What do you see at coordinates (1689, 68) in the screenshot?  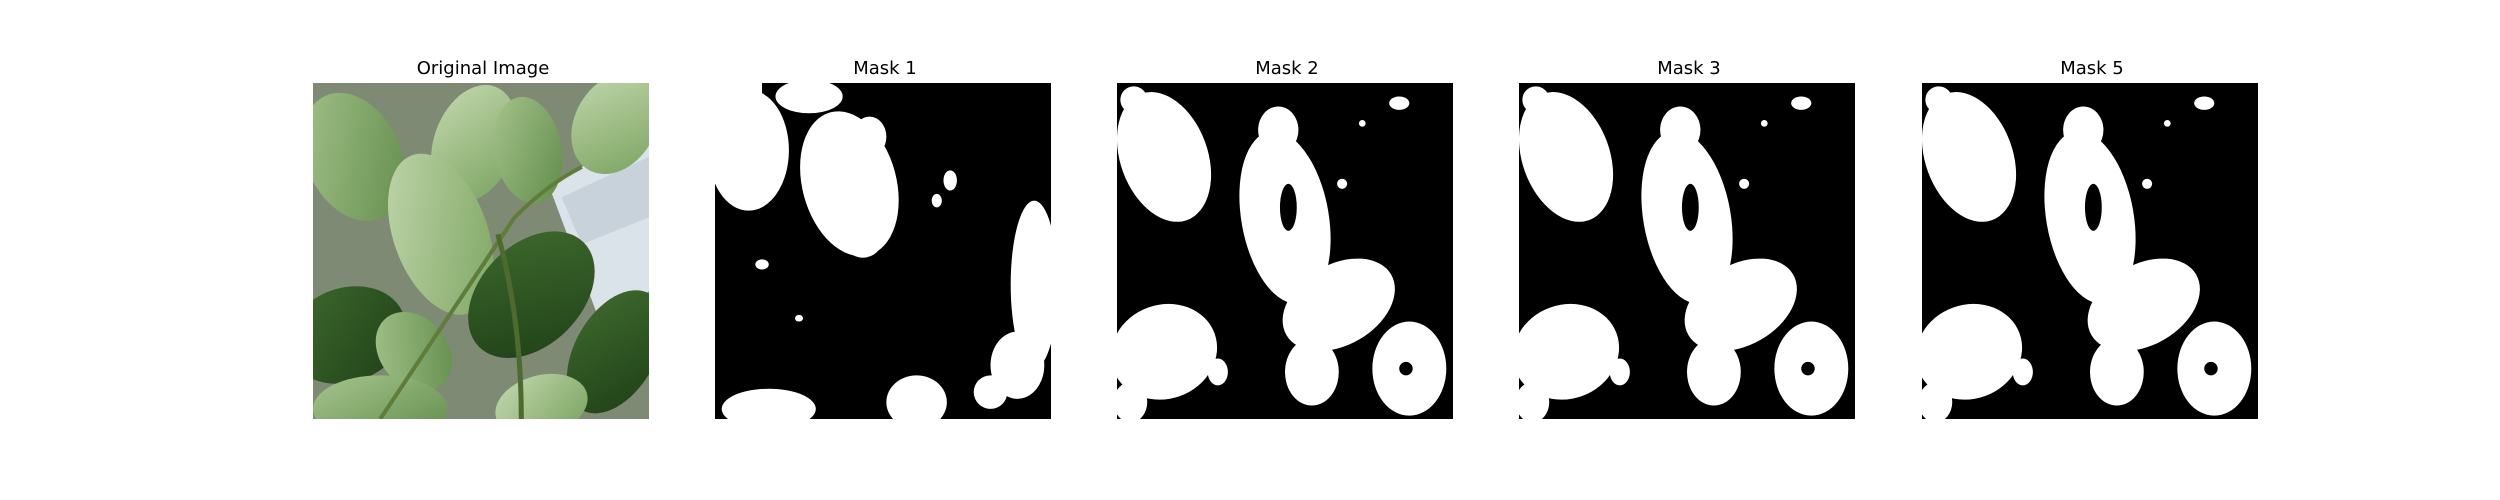 I see `panel-title: Mask 3` at bounding box center [1689, 68].